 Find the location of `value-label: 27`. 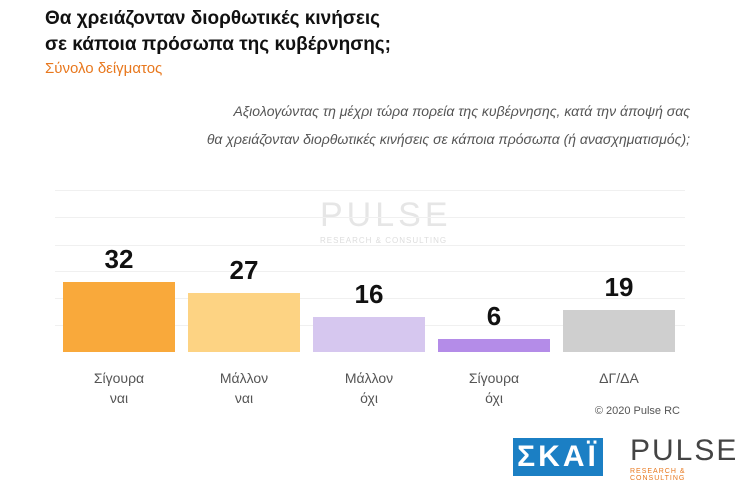

value-label: 27 is located at coordinates (244, 269).